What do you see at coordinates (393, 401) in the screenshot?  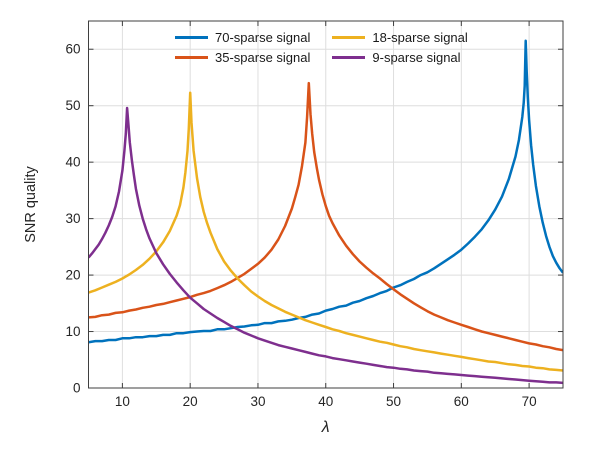 I see `x-tick-label: 50` at bounding box center [393, 401].